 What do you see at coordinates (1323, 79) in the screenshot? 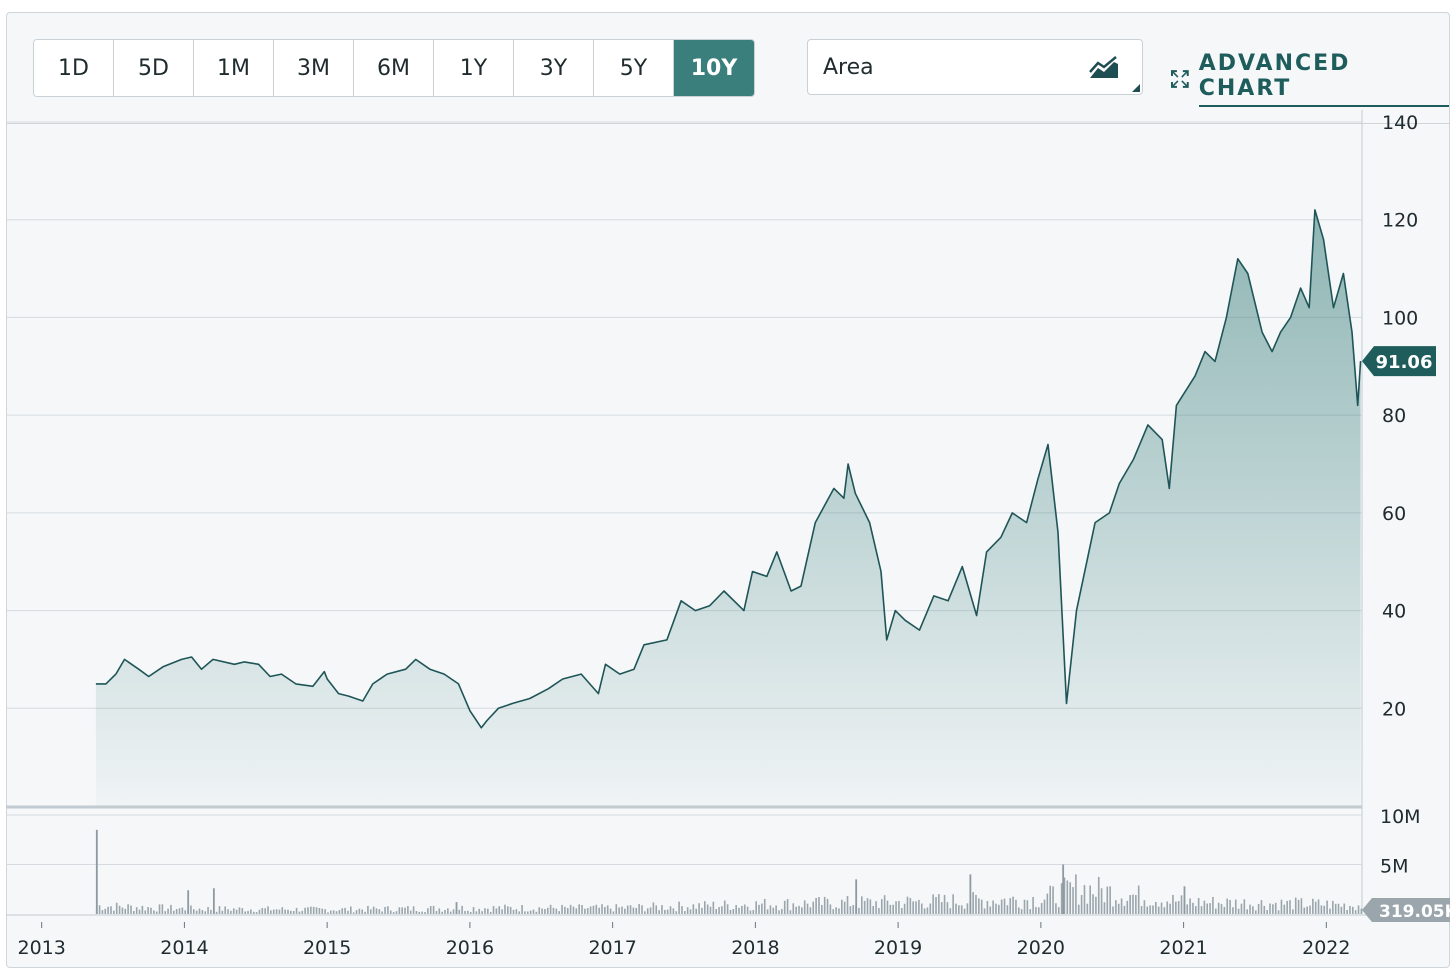
I see `advanced-chart-label: ADVANCED CHART` at bounding box center [1323, 79].